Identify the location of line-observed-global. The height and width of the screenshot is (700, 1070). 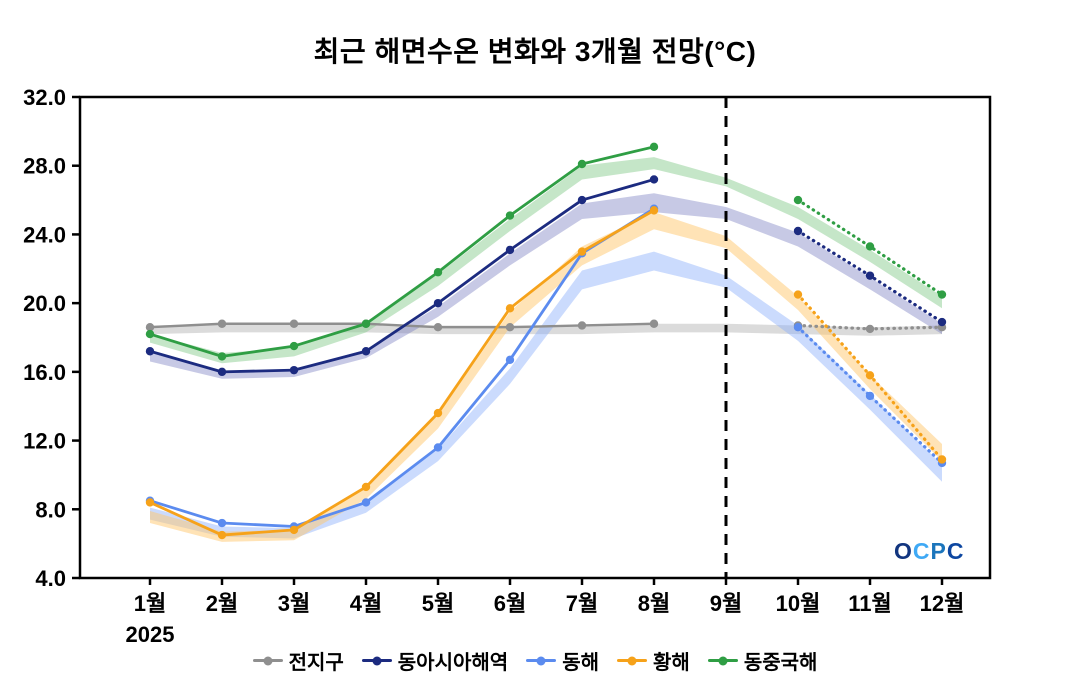
(402, 325).